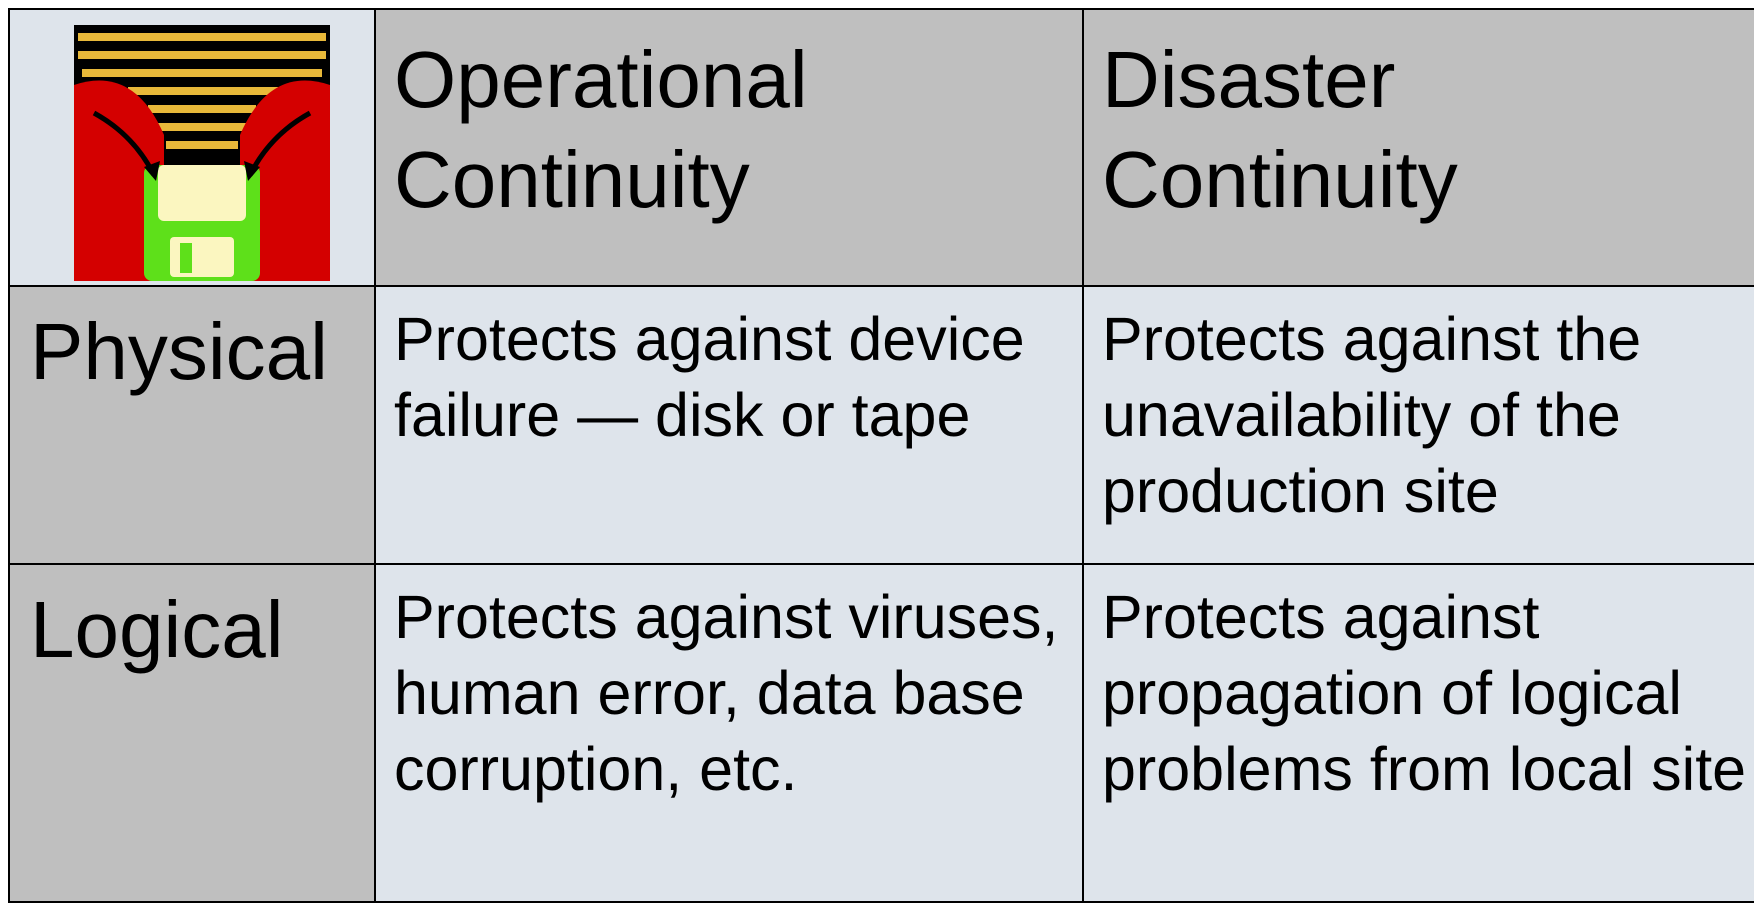 The height and width of the screenshot is (903, 1754). What do you see at coordinates (192, 425) in the screenshot?
I see `row-label: Physical` at bounding box center [192, 425].